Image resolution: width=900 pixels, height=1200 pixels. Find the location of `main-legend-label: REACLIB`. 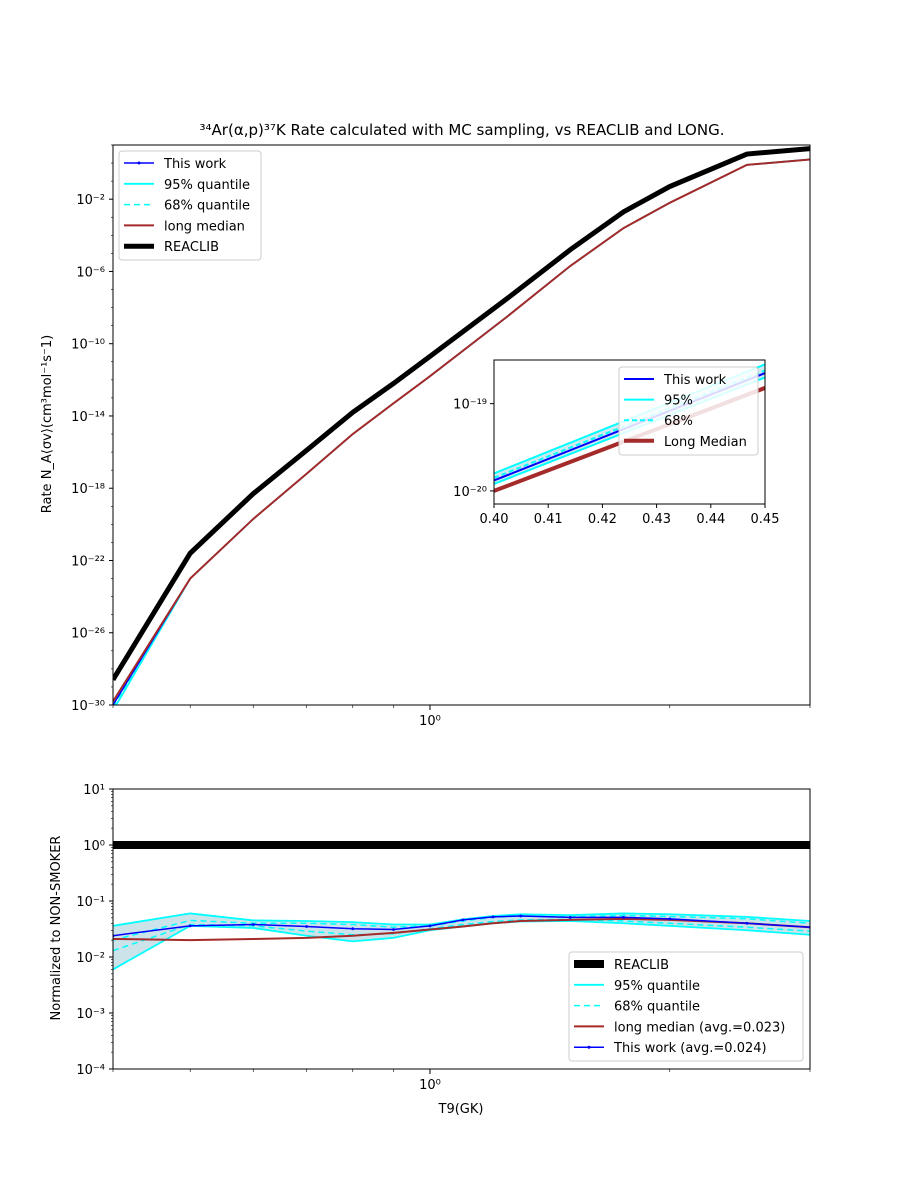

main-legend-label: REACLIB is located at coordinates (191, 247).